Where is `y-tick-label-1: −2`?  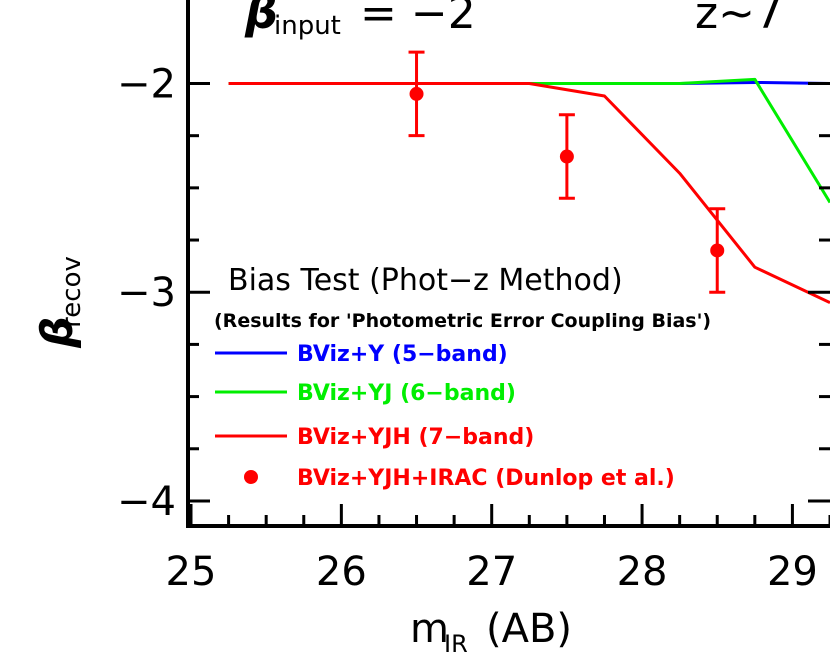
y-tick-label-1: −2 is located at coordinates (146, 84).